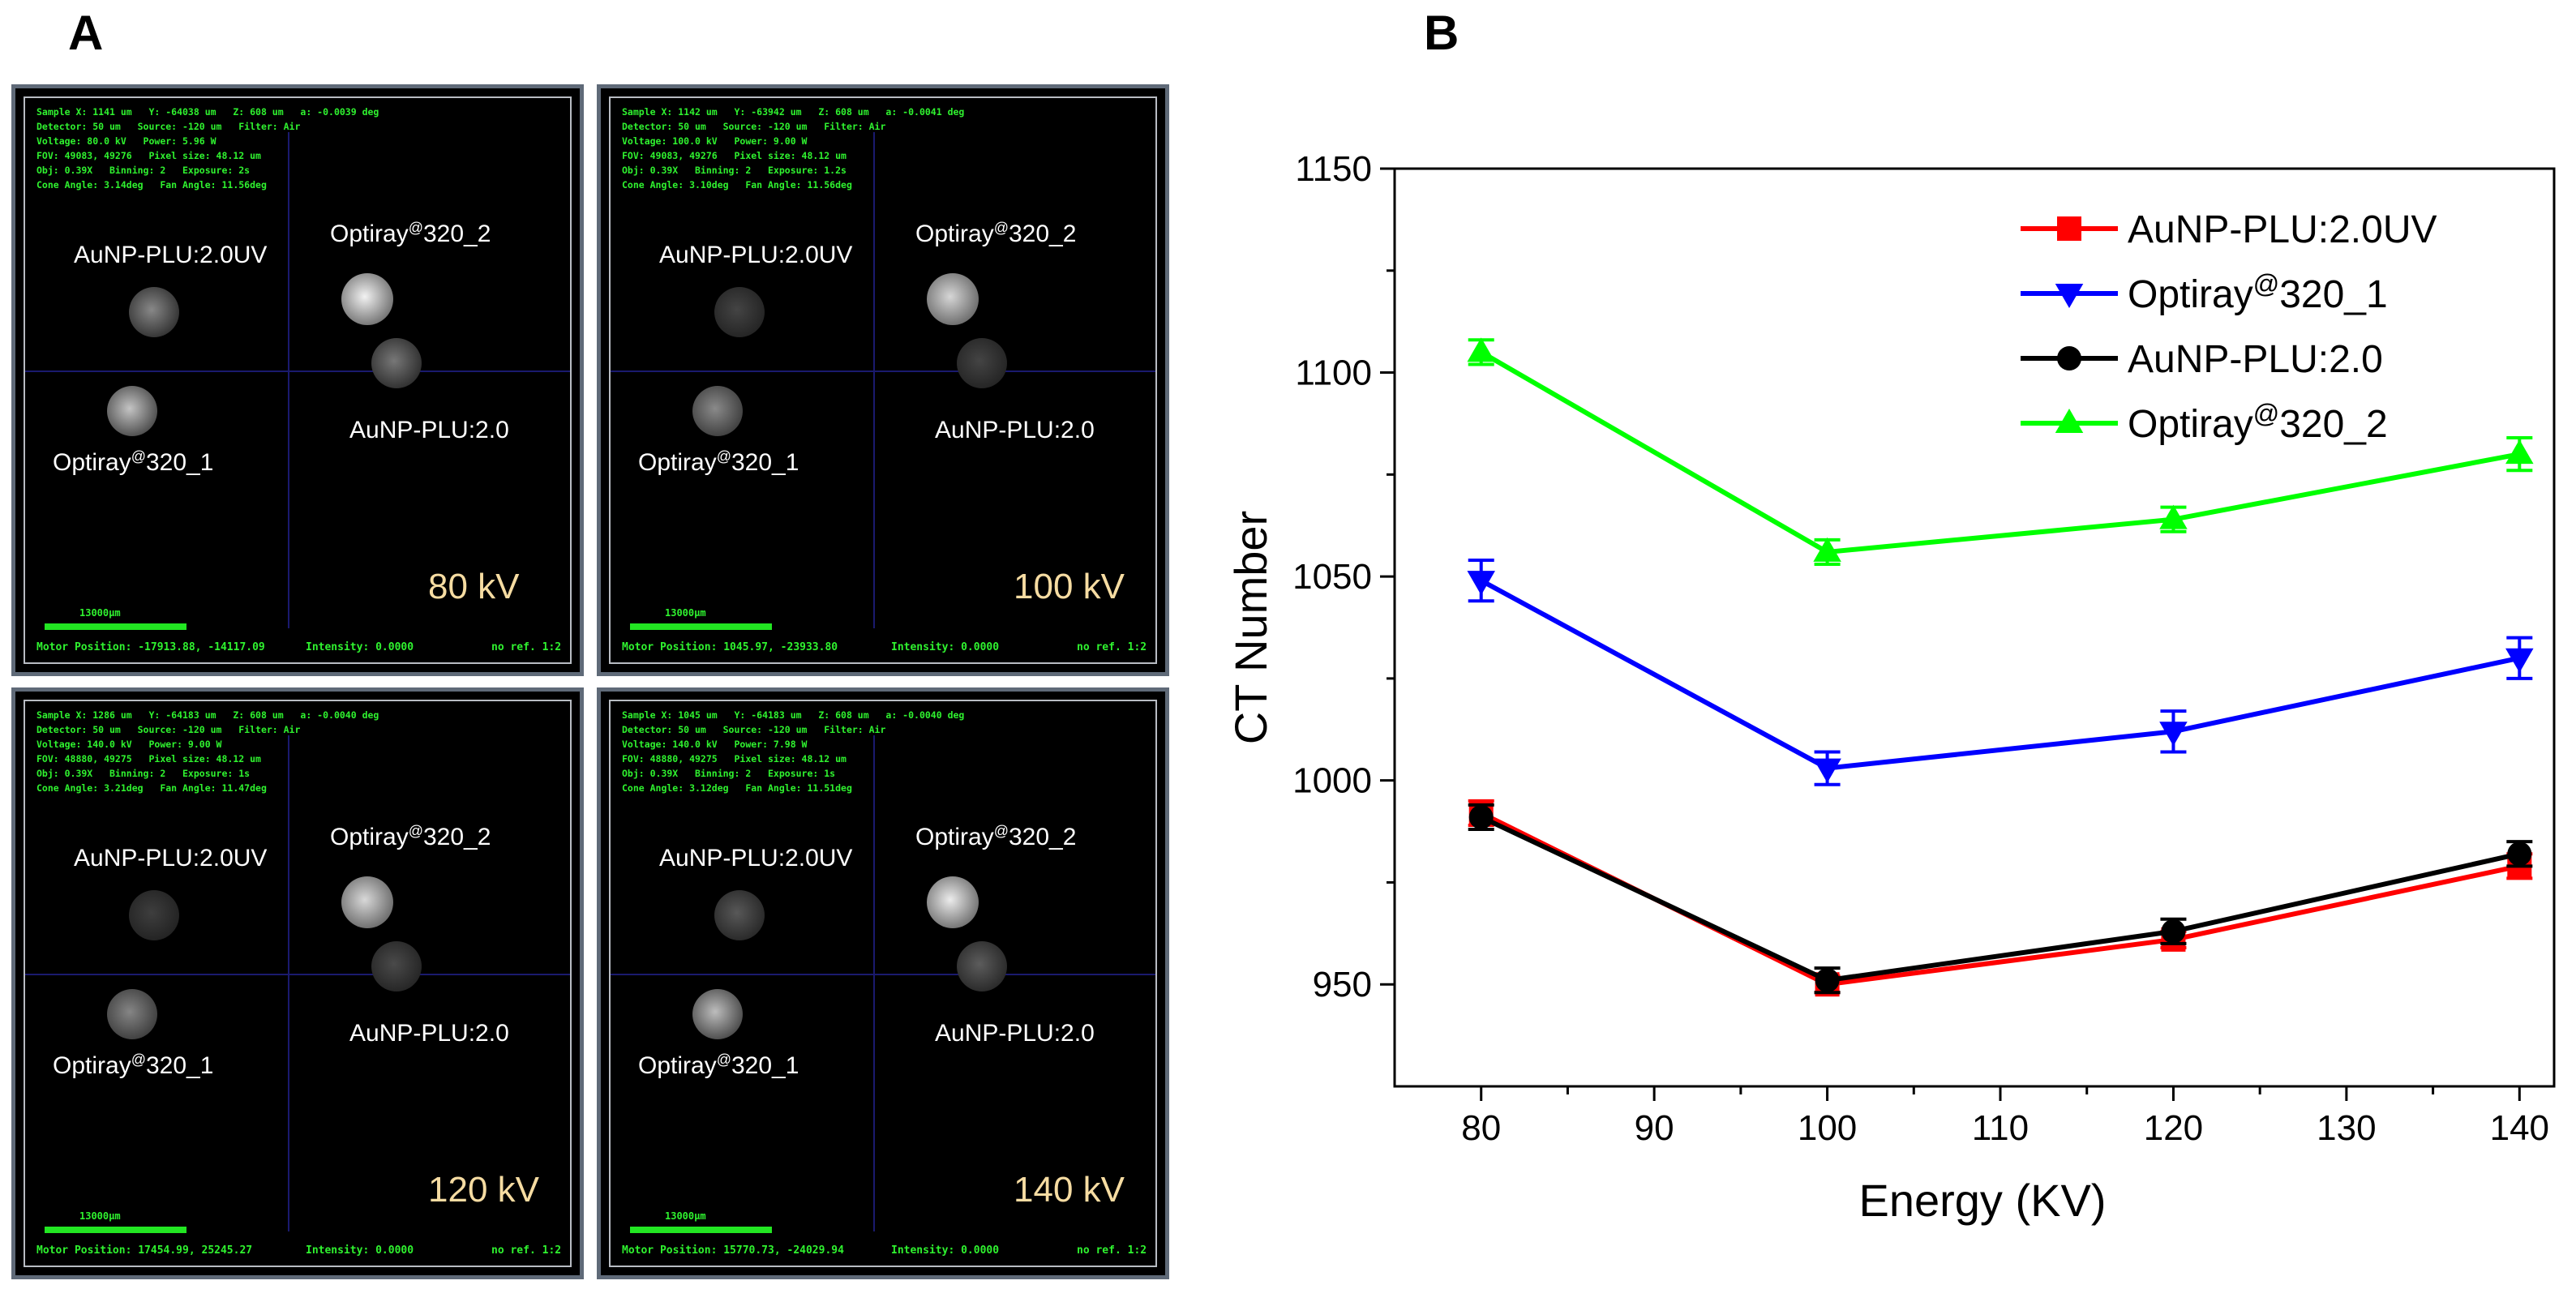  Describe the element at coordinates (1332, 781) in the screenshot. I see `y-tick-label: 1000` at that location.